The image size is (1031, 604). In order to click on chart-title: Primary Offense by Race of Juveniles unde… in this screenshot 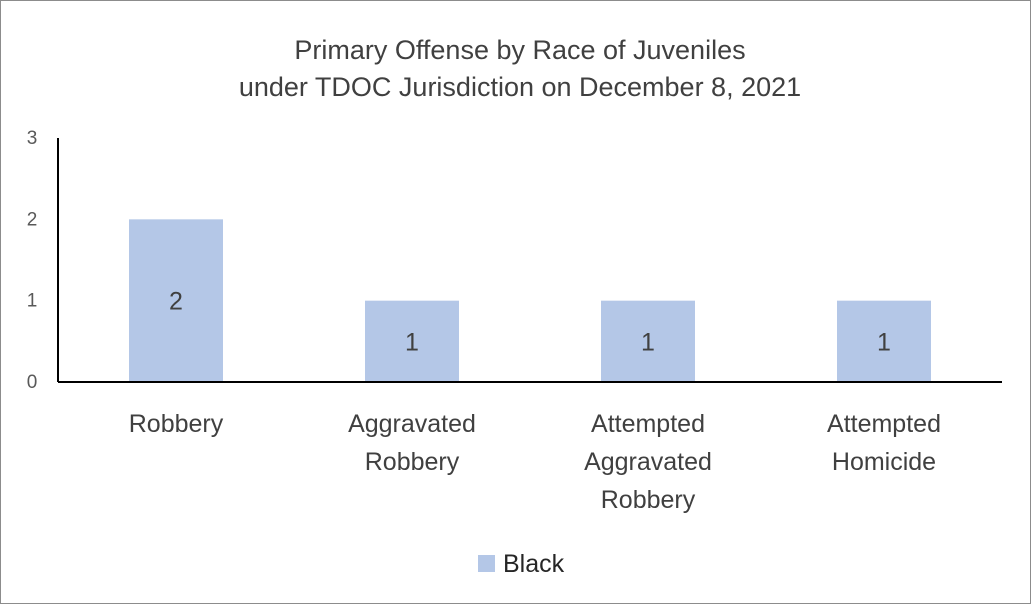, I will do `click(520, 68)`.